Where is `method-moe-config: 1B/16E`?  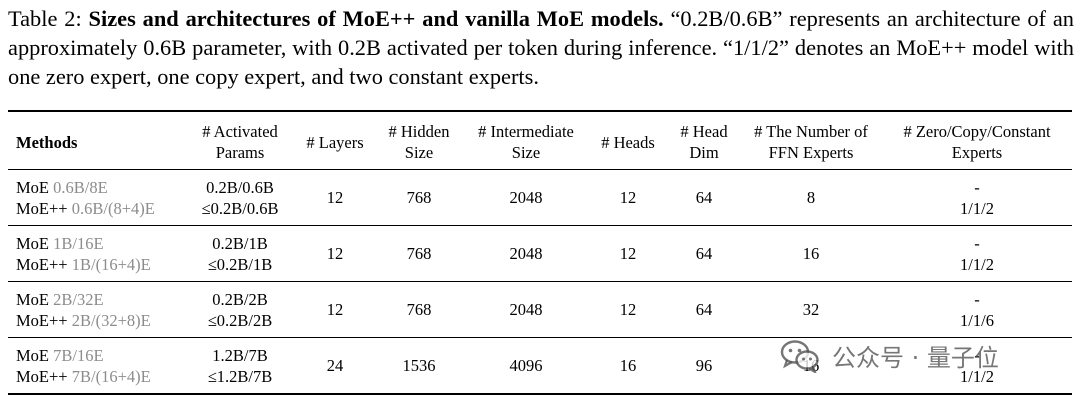
method-moe-config: 1B/16E is located at coordinates (78, 243).